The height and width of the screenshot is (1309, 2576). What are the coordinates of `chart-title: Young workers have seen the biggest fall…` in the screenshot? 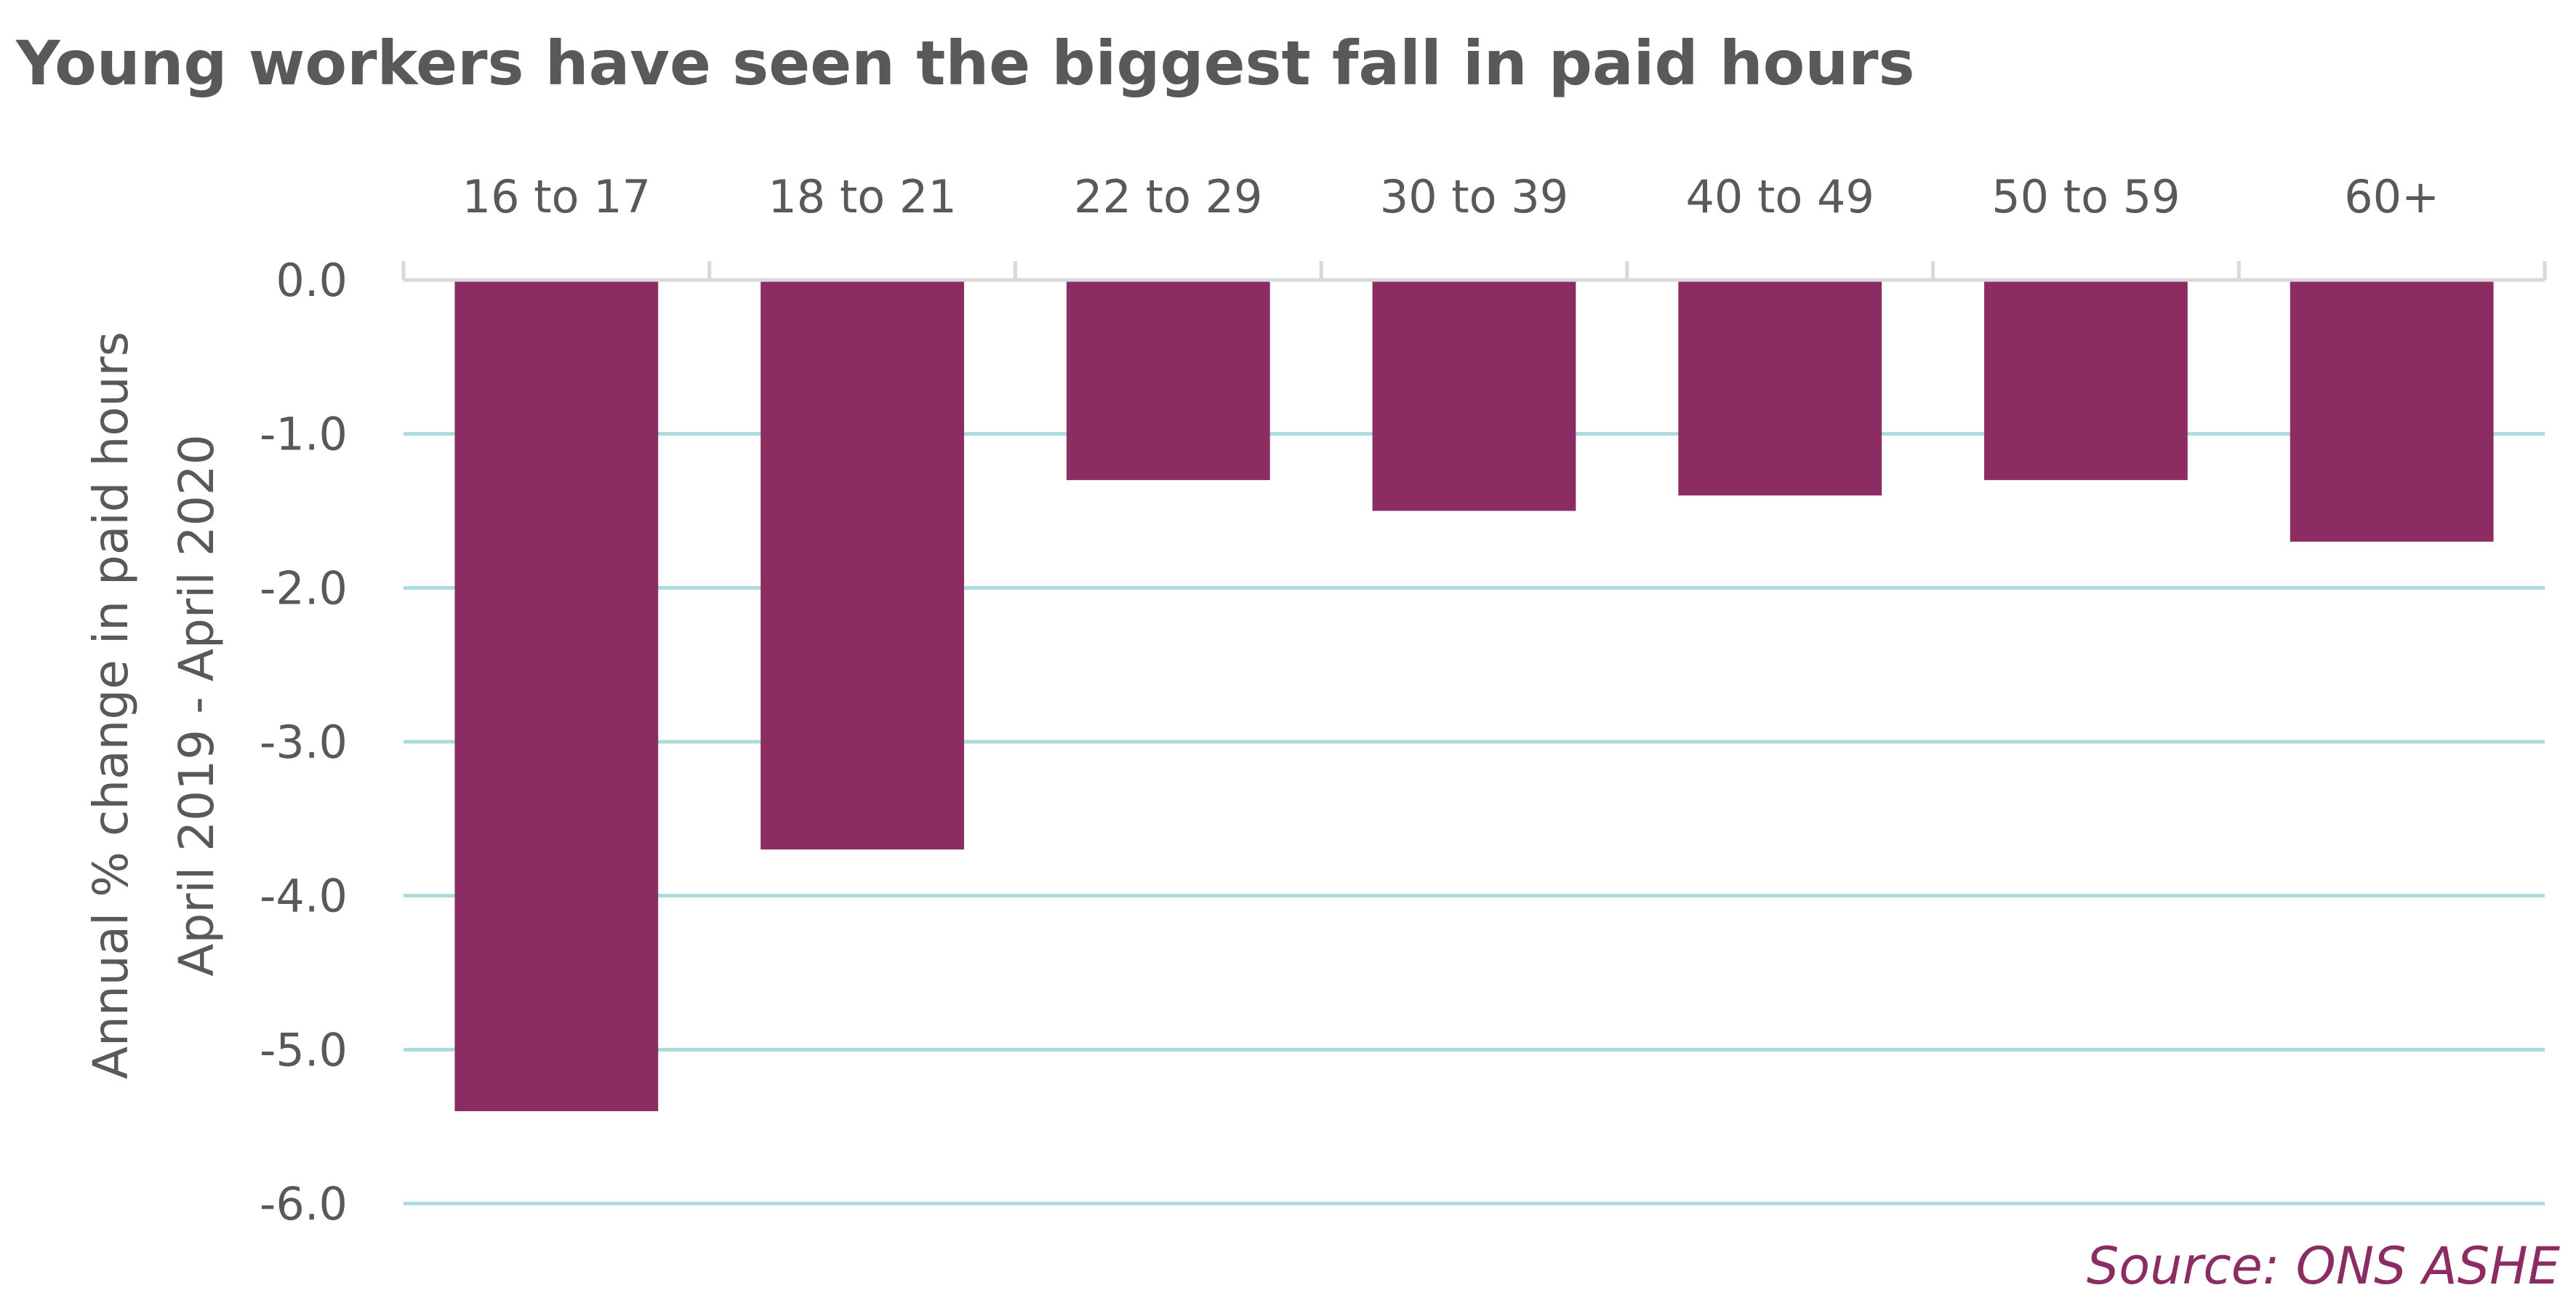 It's located at (965, 63).